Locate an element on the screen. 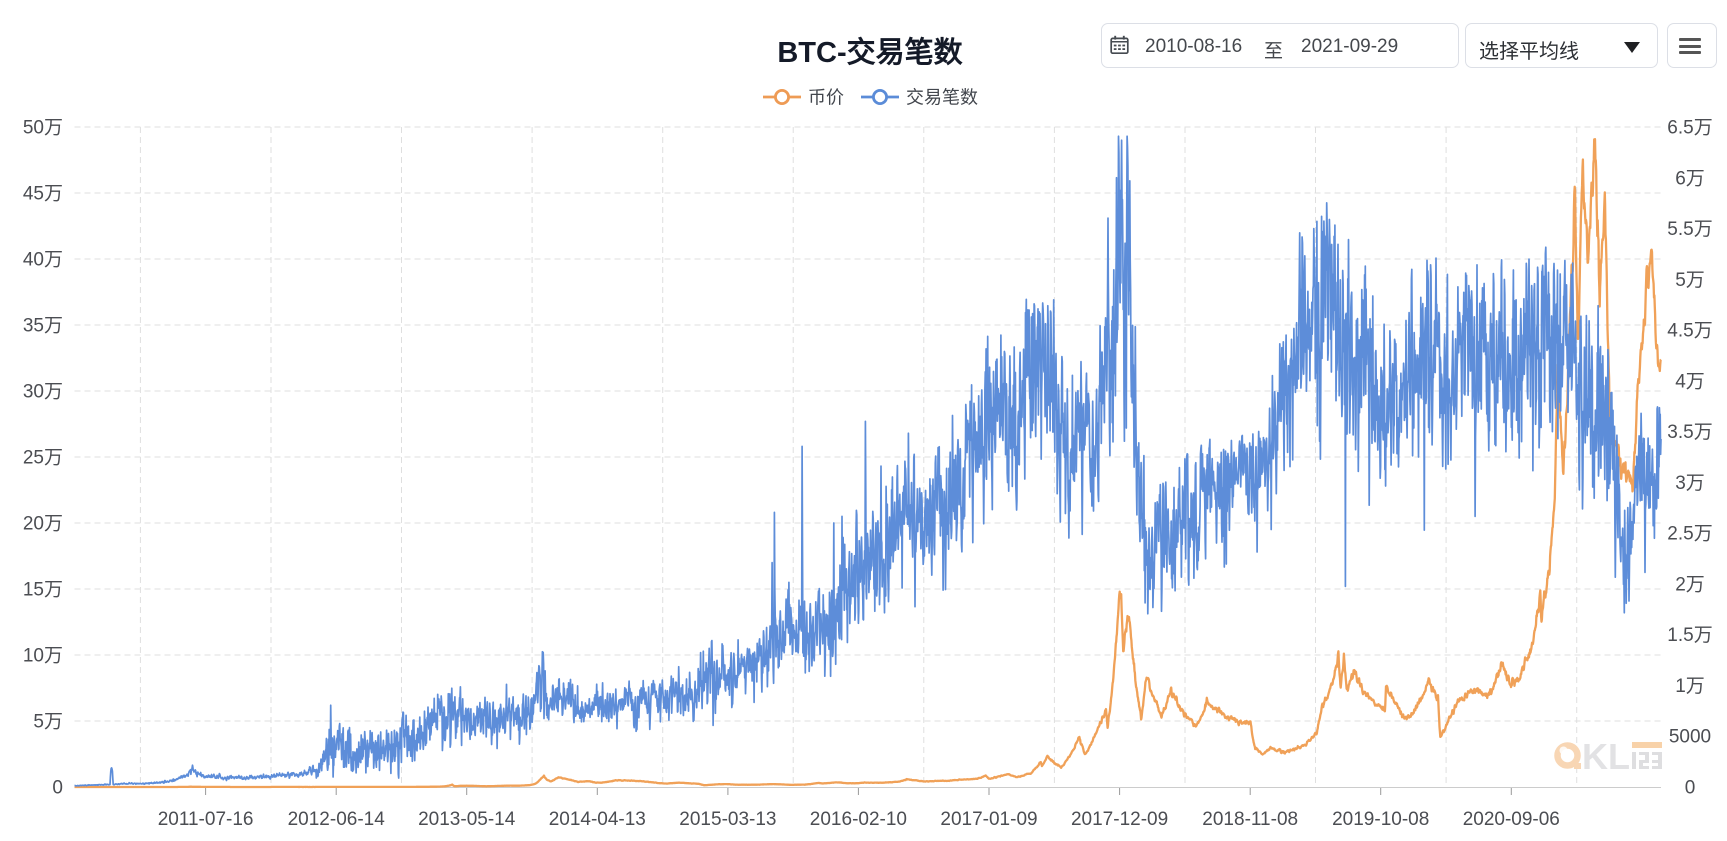 The width and height of the screenshot is (1727, 841). svg-text: 4万 is located at coordinates (1690, 381).